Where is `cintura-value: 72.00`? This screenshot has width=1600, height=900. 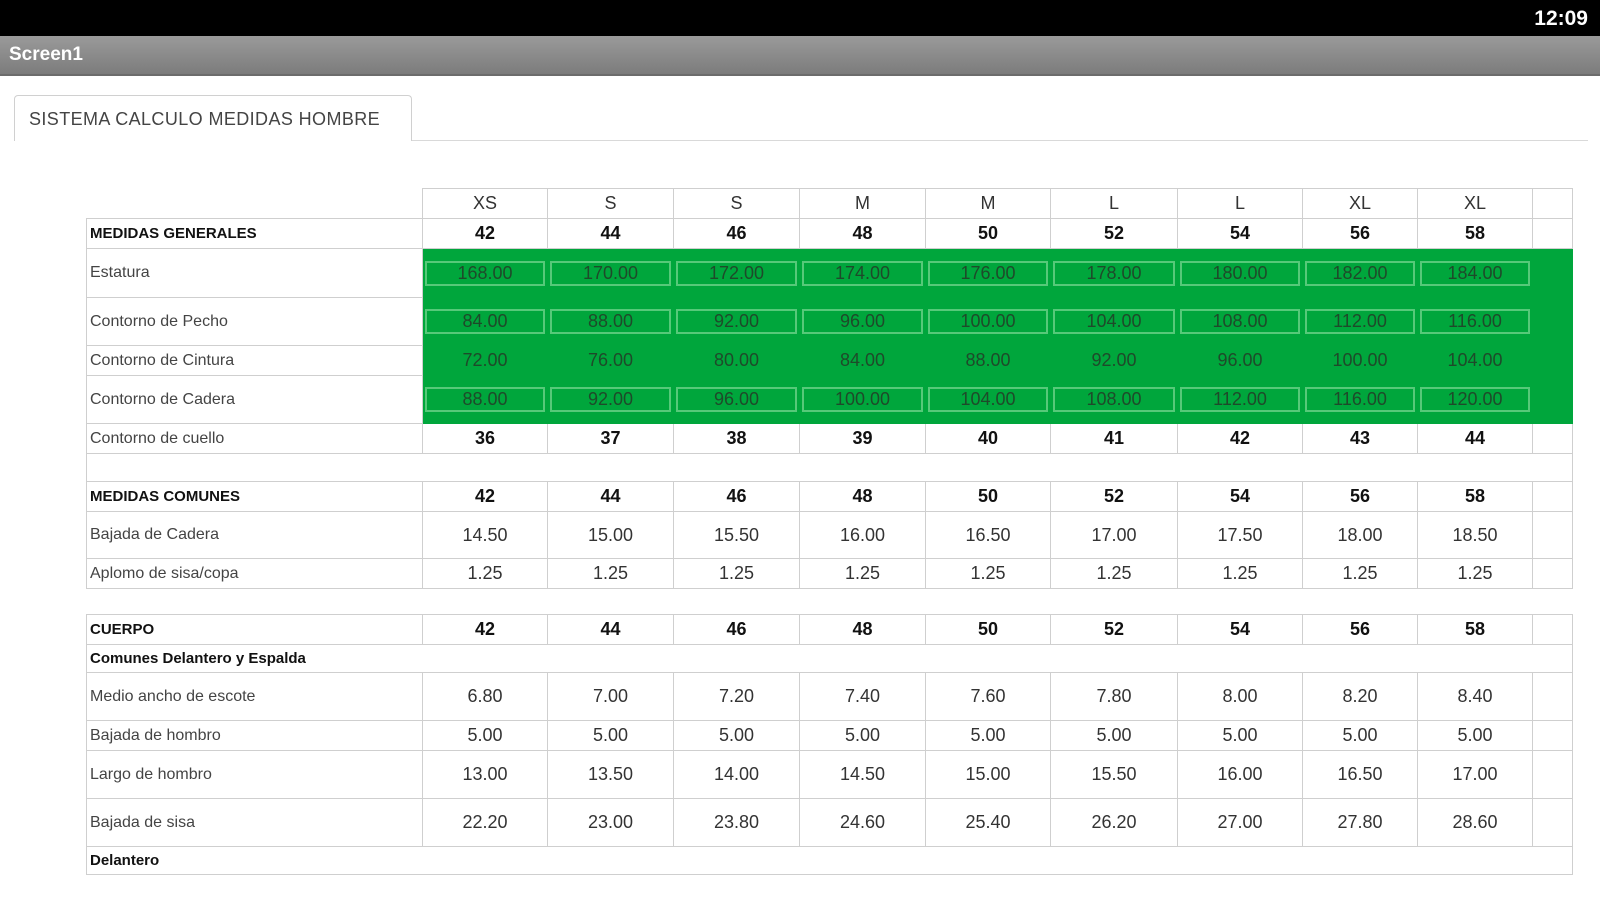 cintura-value: 72.00 is located at coordinates (485, 360).